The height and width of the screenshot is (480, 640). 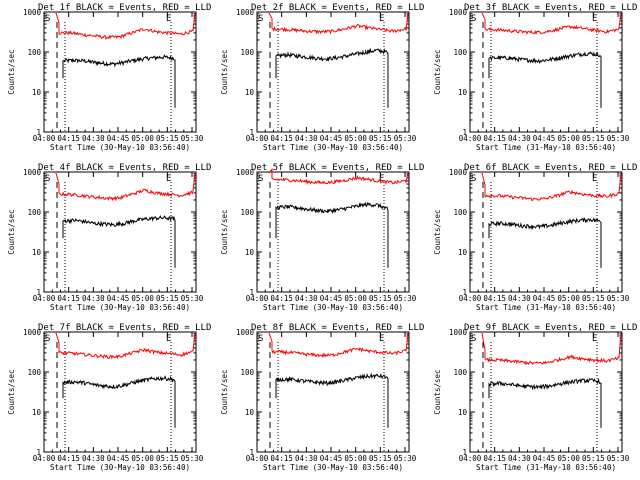 What do you see at coordinates (124, 168) in the screenshot?
I see `panel-title: Det 4f BLACK = Events, RED = LLD` at bounding box center [124, 168].